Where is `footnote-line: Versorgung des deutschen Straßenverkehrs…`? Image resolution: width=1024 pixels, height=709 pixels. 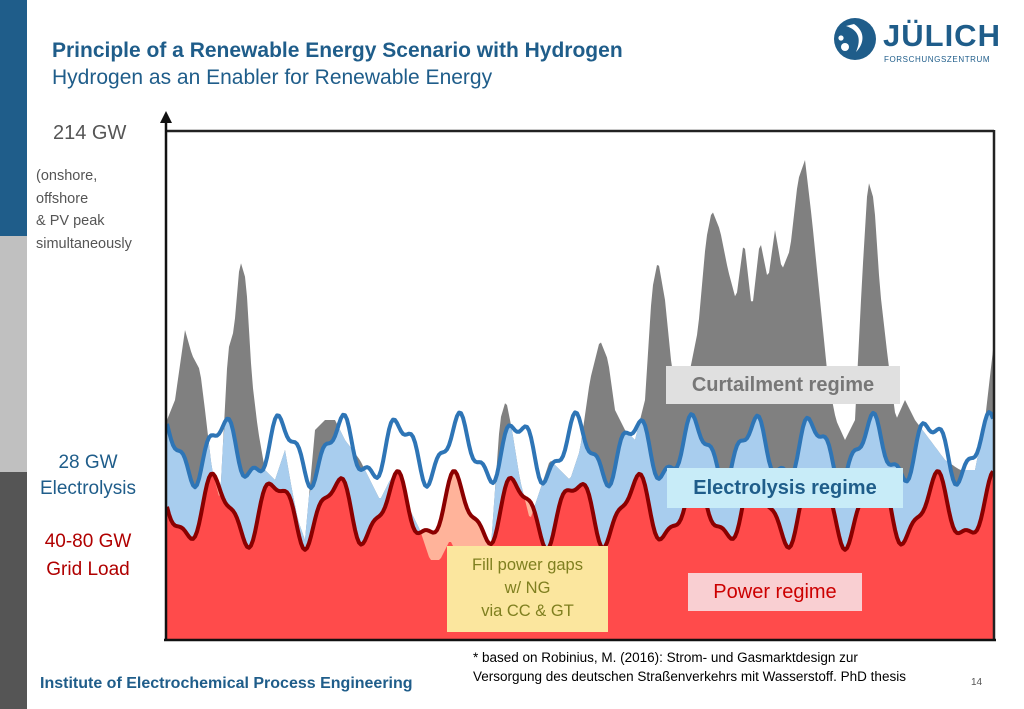 footnote-line: Versorgung des deutschen Straßenverkehrs… is located at coordinates (689, 676).